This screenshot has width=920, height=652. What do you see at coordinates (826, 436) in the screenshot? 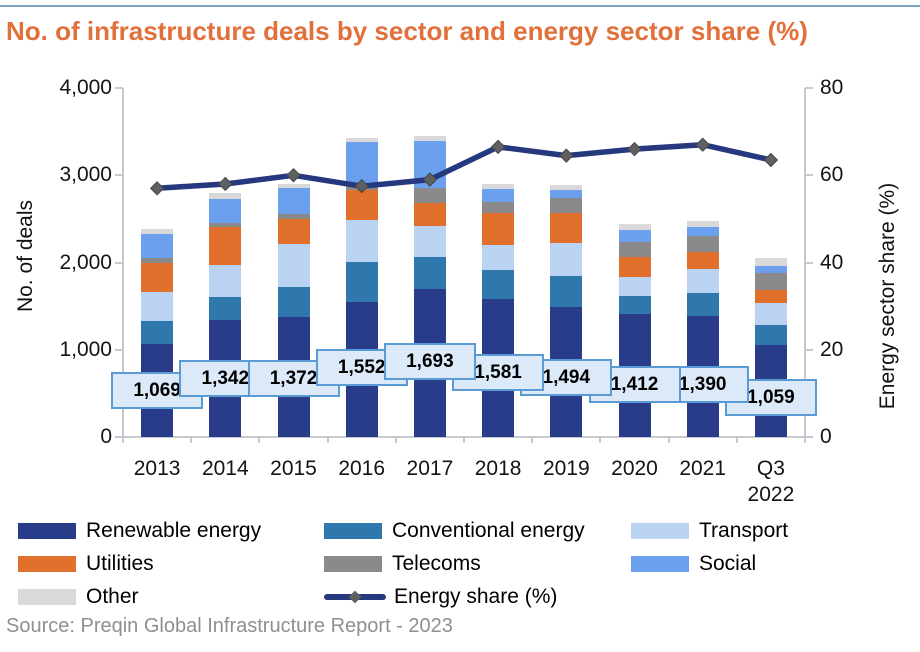
I see `right-tick-label-0: 0` at bounding box center [826, 436].